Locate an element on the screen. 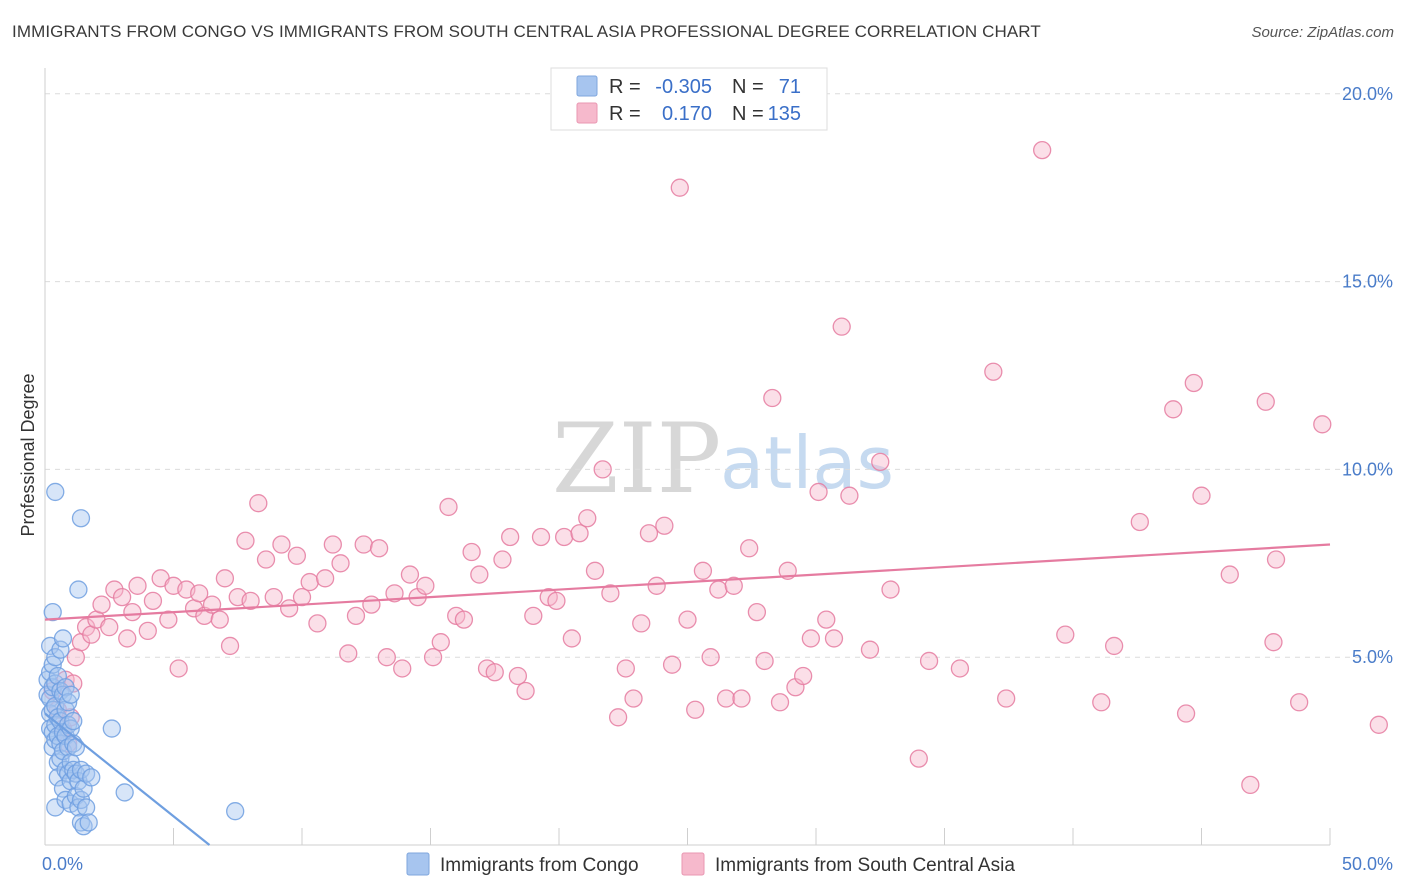  series-congo is located at coordinates (141, 659).